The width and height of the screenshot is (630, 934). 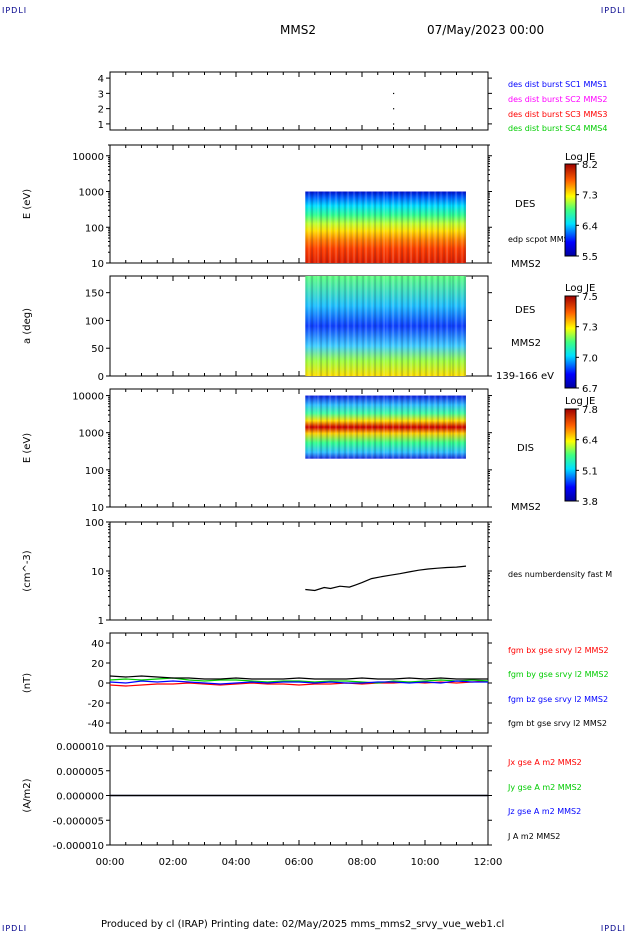 I want to click on legend-burst-sc2: des dist burst SC2 MMS2, so click(x=558, y=99).